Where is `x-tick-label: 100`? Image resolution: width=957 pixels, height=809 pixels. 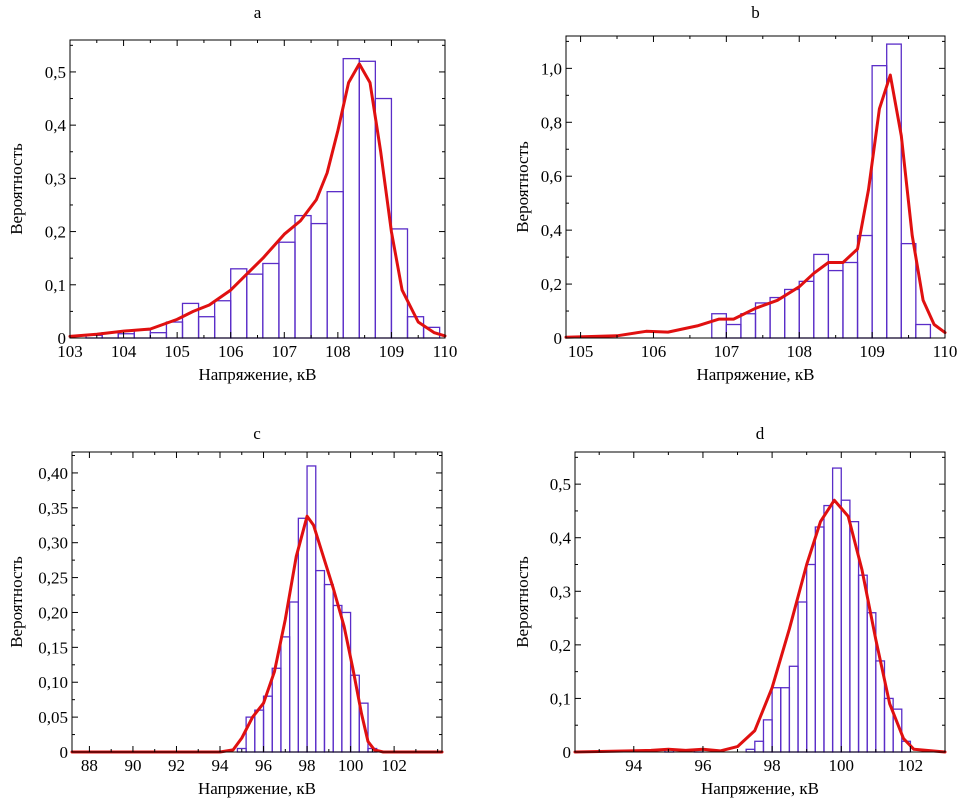
x-tick-label: 100 is located at coordinates (842, 765).